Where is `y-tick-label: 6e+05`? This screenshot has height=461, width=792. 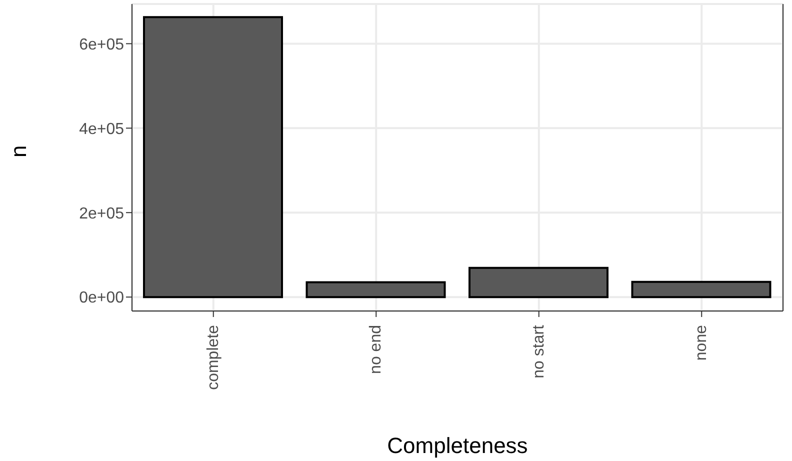
y-tick-label: 6e+05 is located at coordinates (101, 45).